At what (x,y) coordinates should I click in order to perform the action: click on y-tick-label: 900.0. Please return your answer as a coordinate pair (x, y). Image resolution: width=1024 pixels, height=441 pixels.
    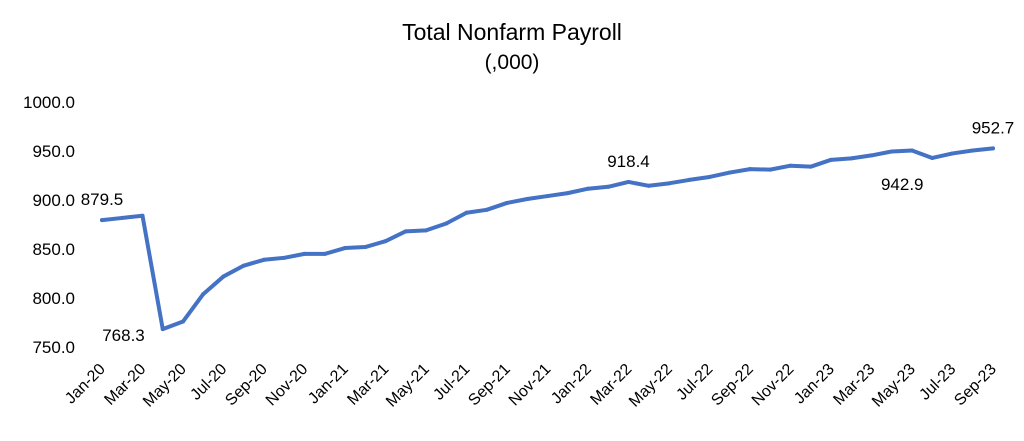
    Looking at the image, I should click on (53, 200).